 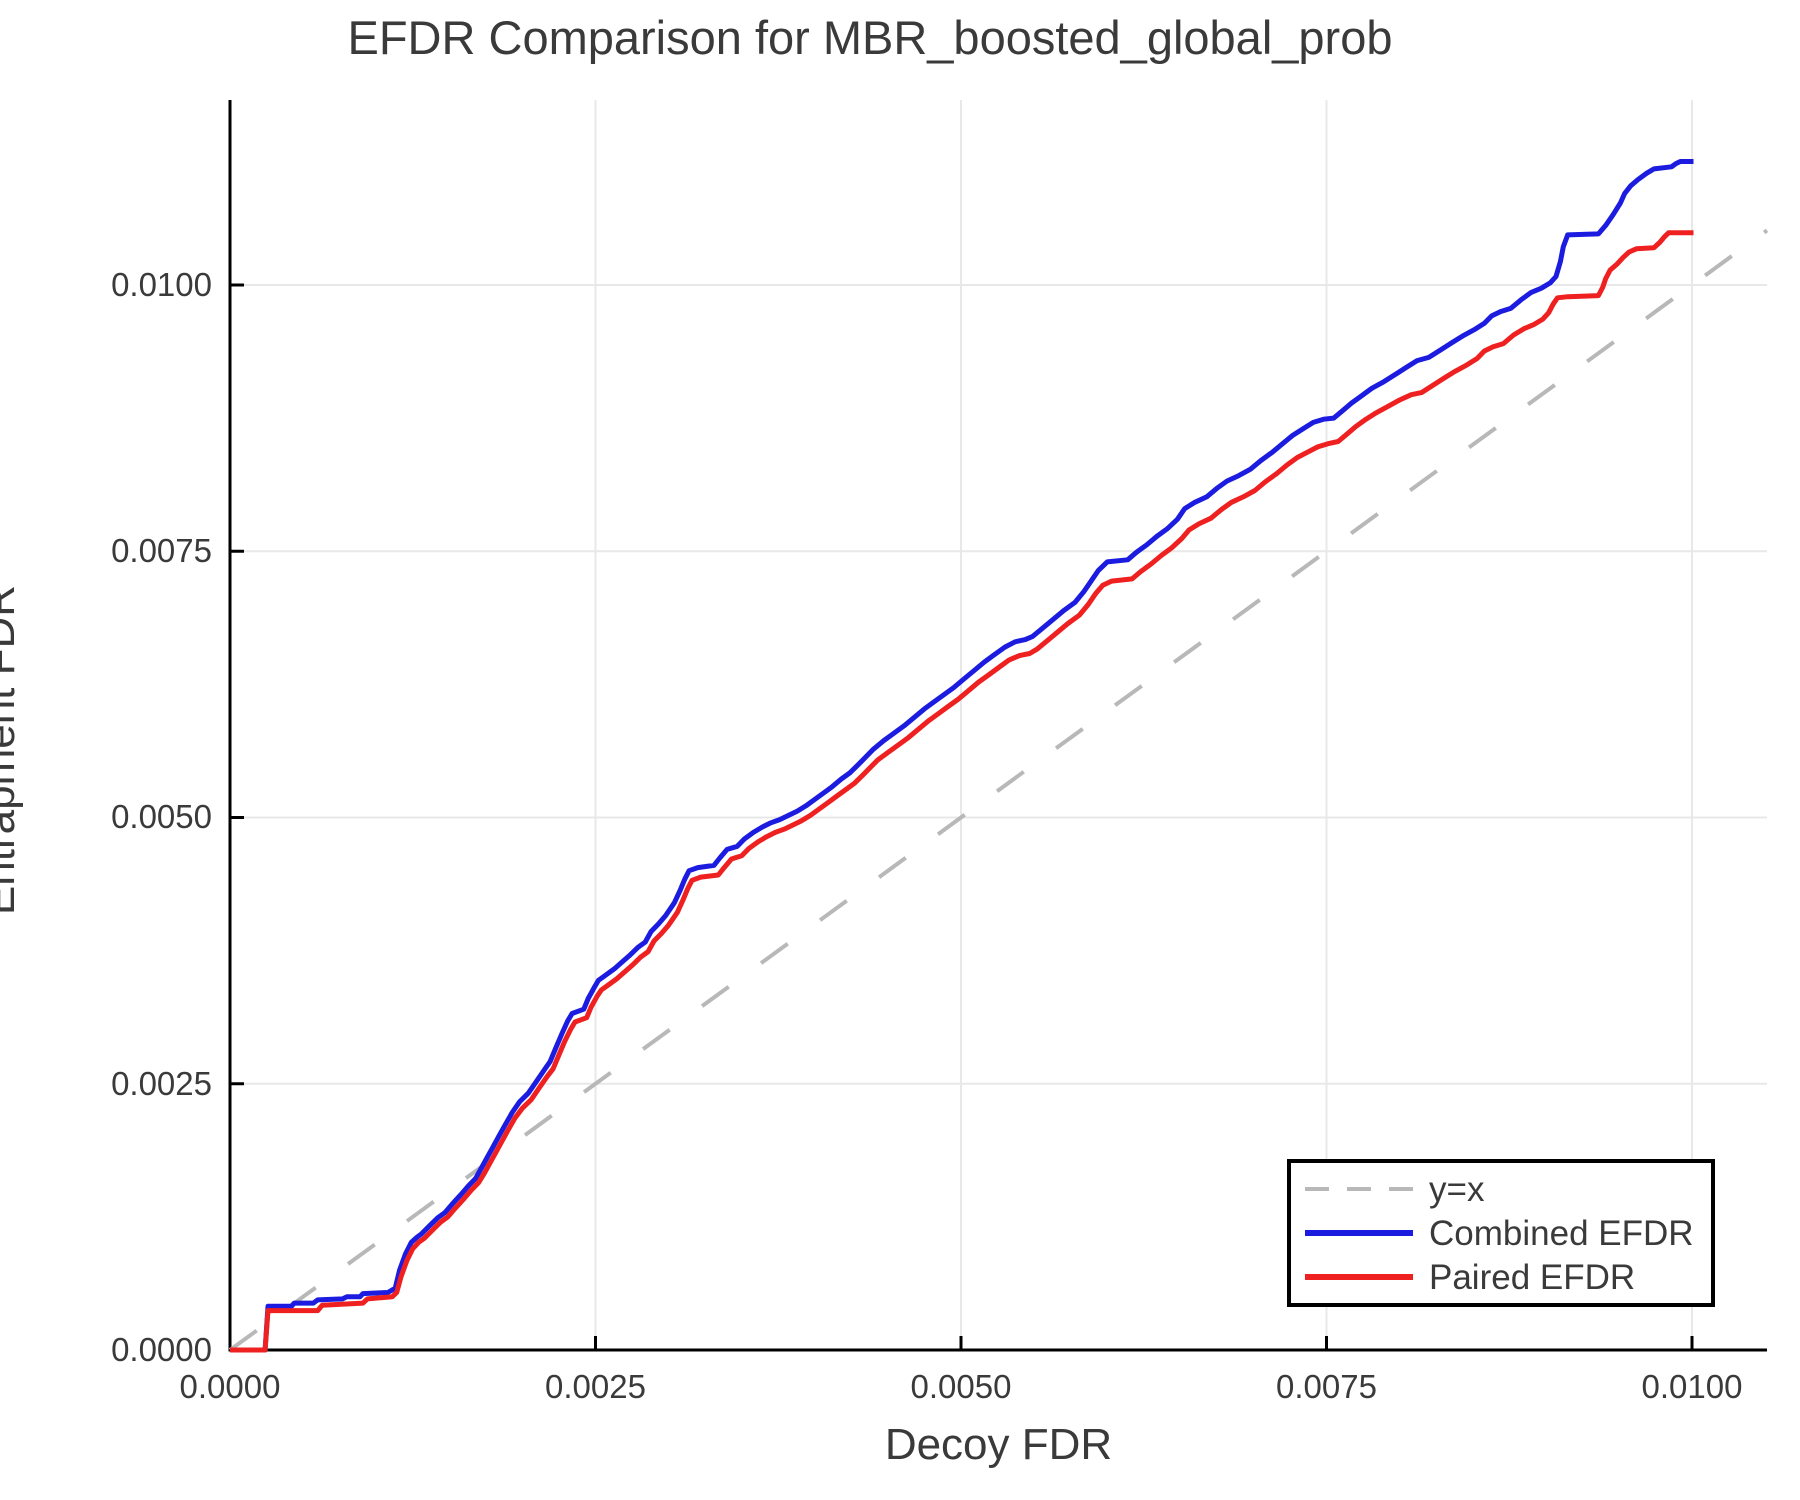 What do you see at coordinates (161, 551) in the screenshot?
I see `y-tick-label: 0.0075` at bounding box center [161, 551].